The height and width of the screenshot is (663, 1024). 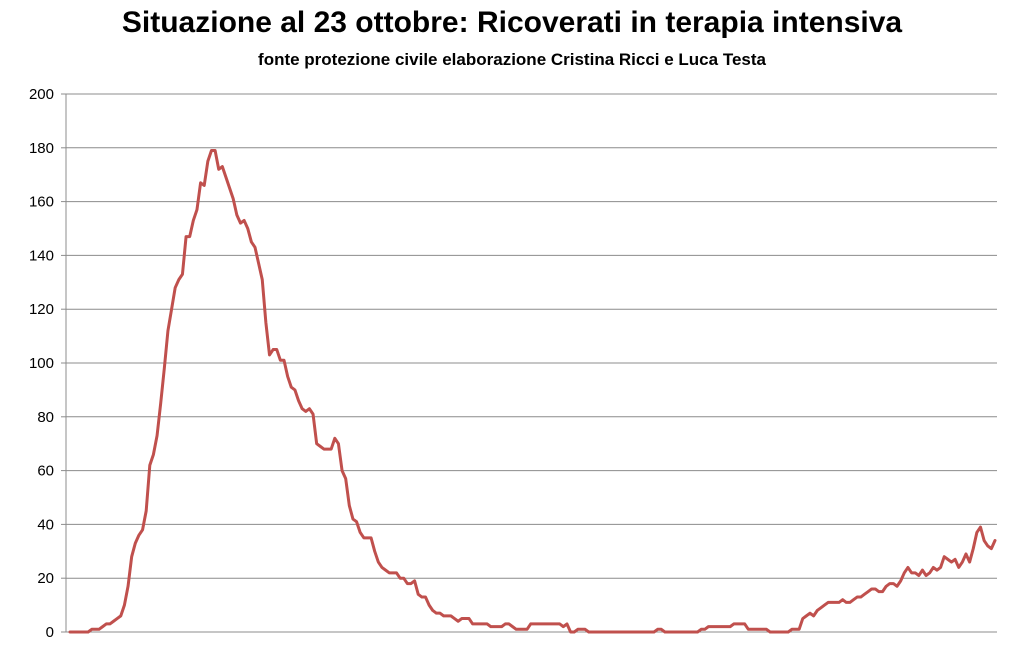 I want to click on y-tick-labels: 0 20 40 60 80 100 120 140 160 180 200, so click(x=41, y=363).